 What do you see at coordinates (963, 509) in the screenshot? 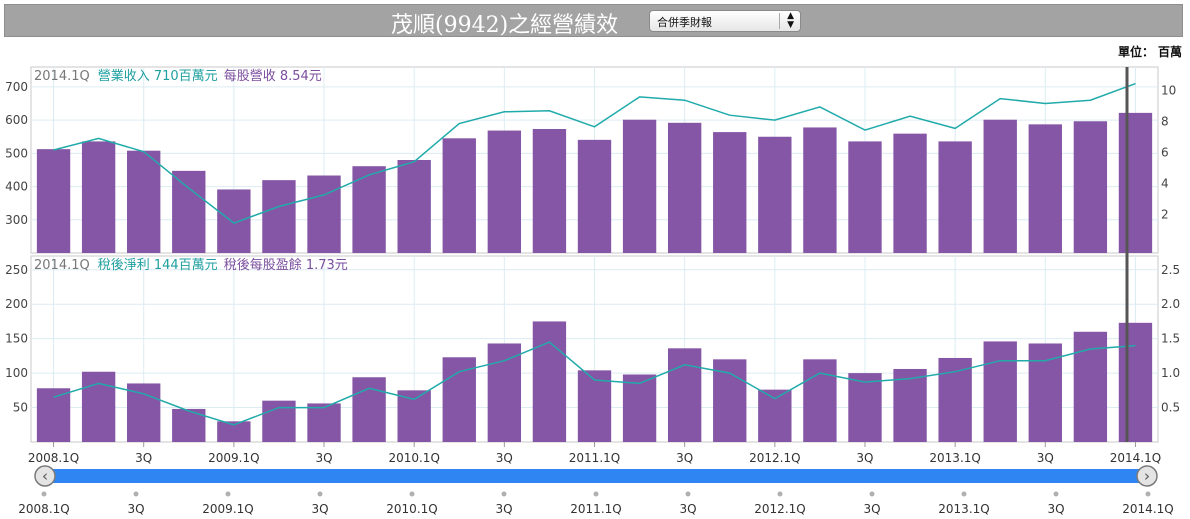
I see `timeline-label: 2013.1Q` at bounding box center [963, 509].